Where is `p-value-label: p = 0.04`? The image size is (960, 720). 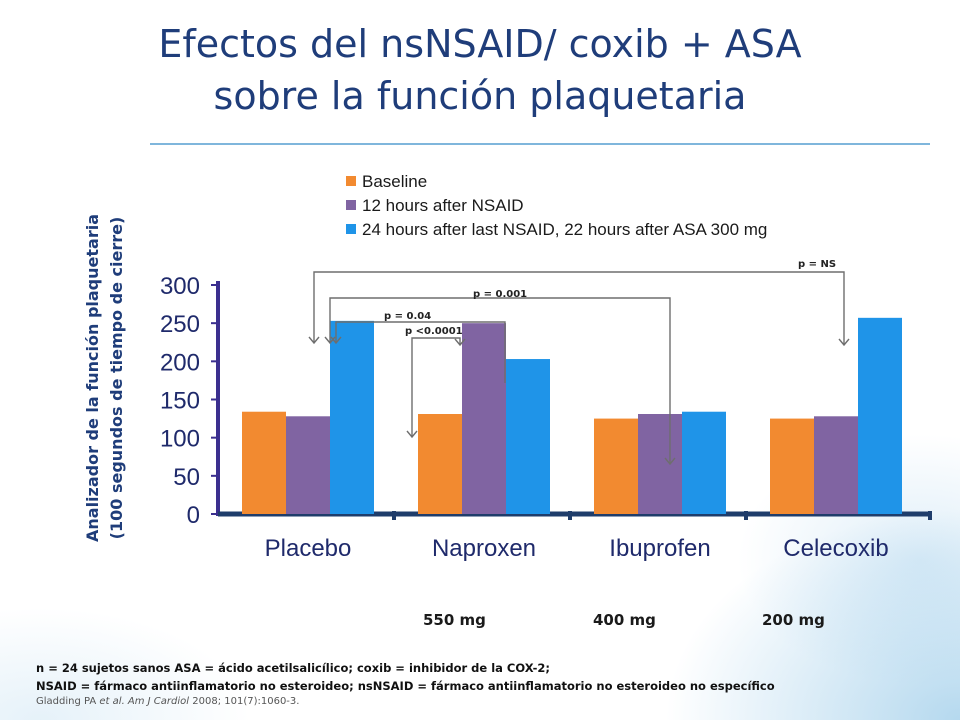
p-value-label: p = 0.04 is located at coordinates (407, 316).